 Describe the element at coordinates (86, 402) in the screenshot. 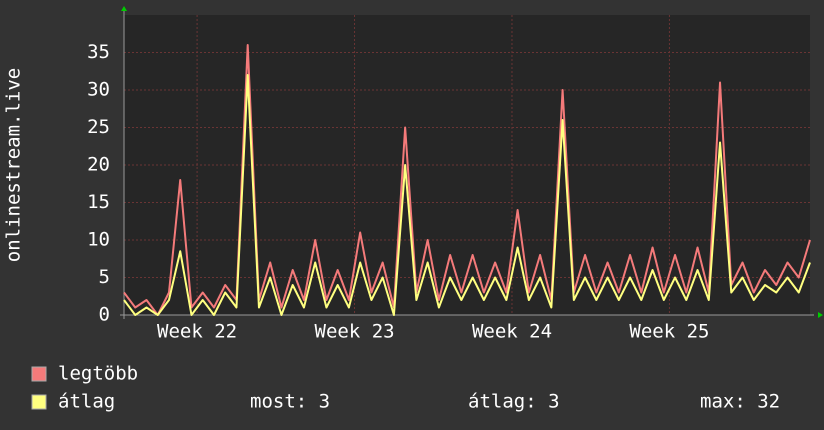

I see `legend-label: átlag` at that location.